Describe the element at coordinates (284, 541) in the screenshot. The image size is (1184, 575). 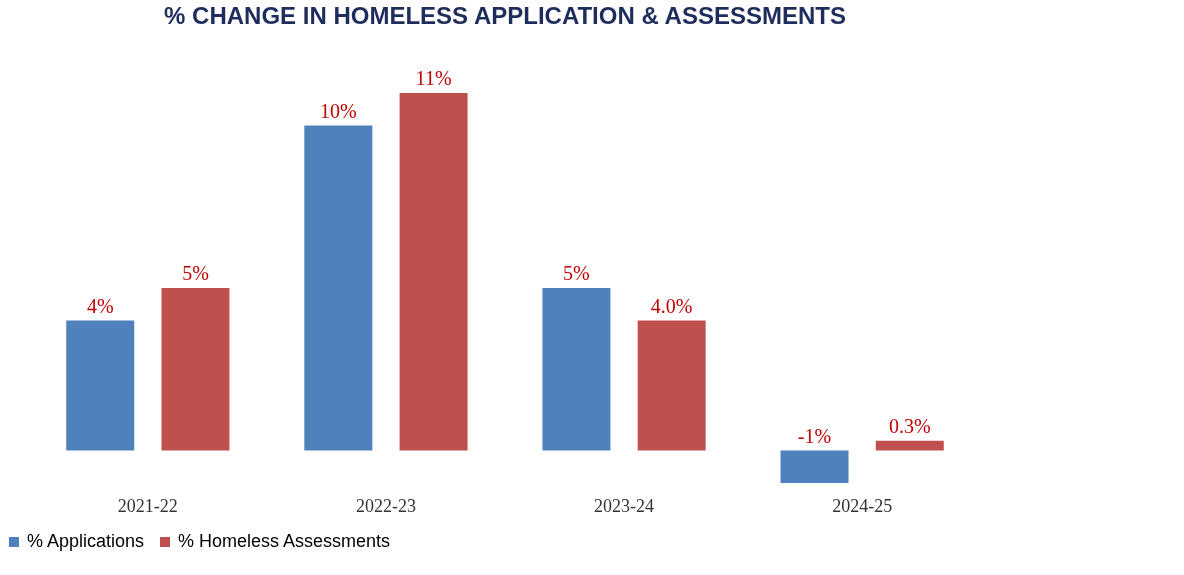
I see `legend-label: % Homeless Assessments` at that location.